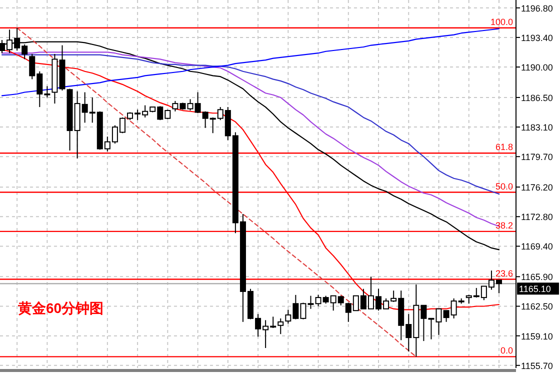  I want to click on annotation: 50.0, so click(504, 186).